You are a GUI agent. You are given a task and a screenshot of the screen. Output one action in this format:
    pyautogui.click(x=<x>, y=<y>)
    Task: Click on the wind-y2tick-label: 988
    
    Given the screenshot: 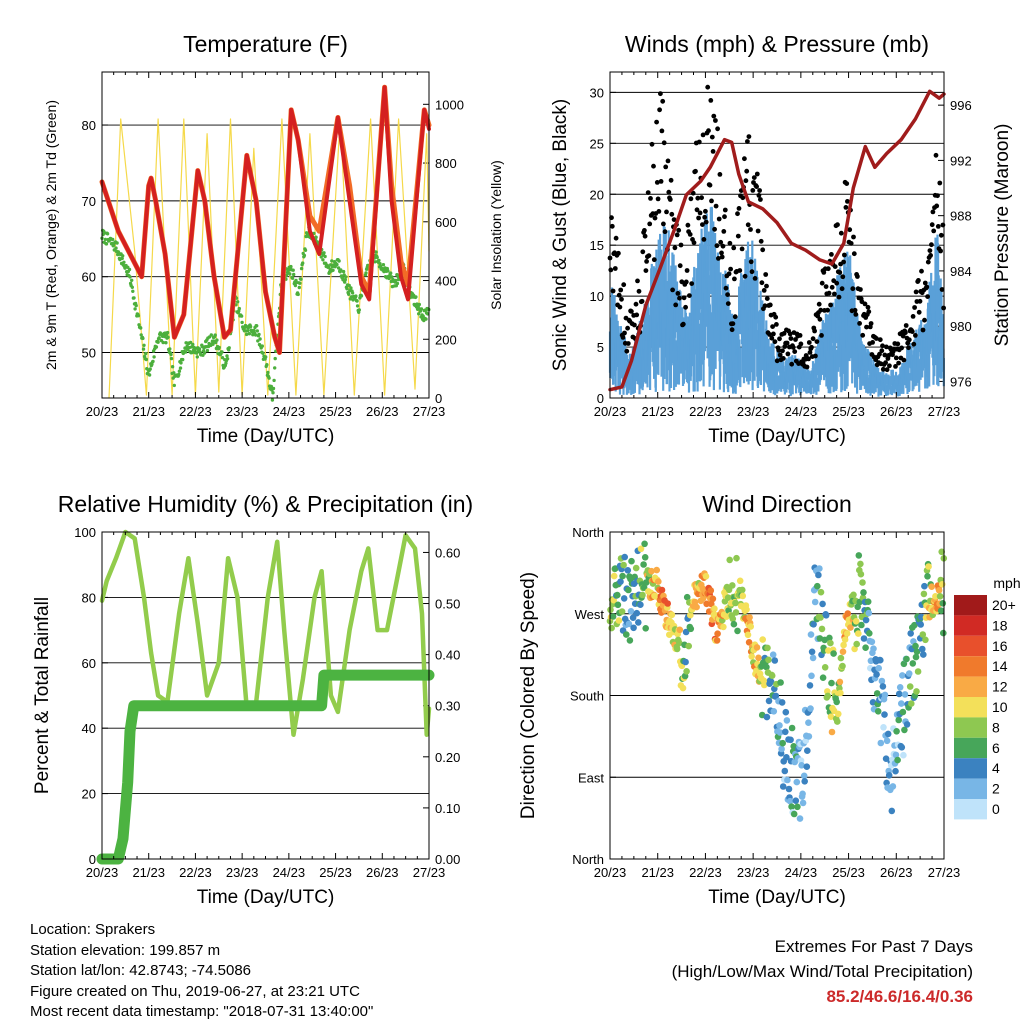 What is the action you would take?
    pyautogui.click(x=961, y=216)
    